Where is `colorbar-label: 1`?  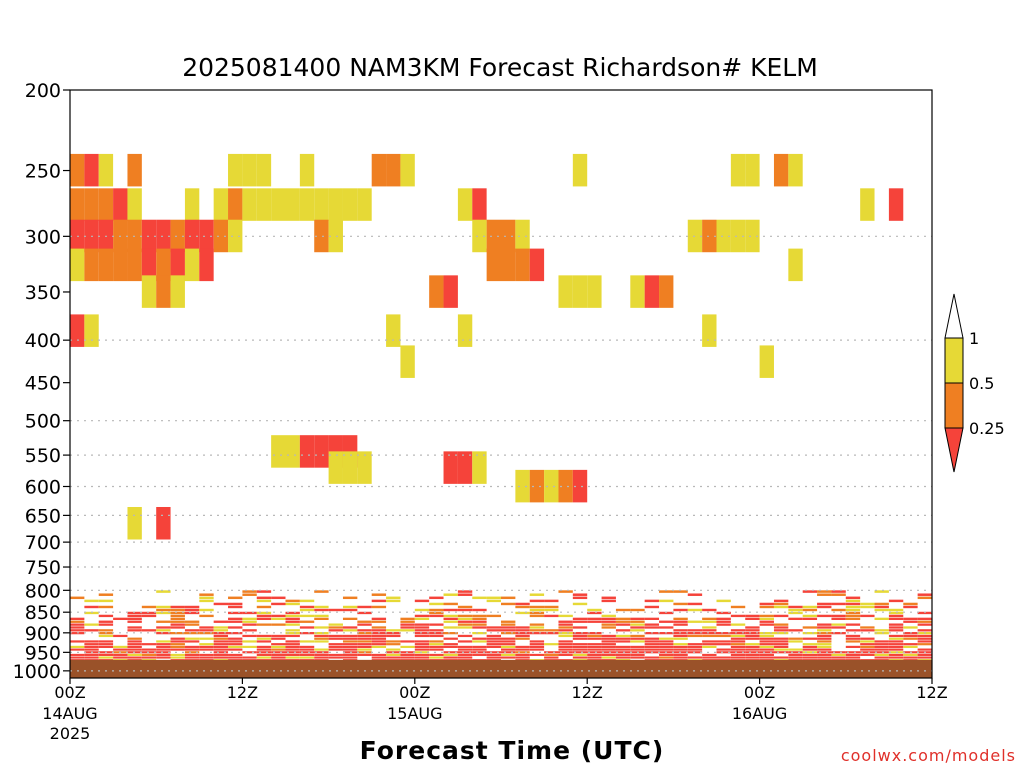 colorbar-label: 1 is located at coordinates (974, 338).